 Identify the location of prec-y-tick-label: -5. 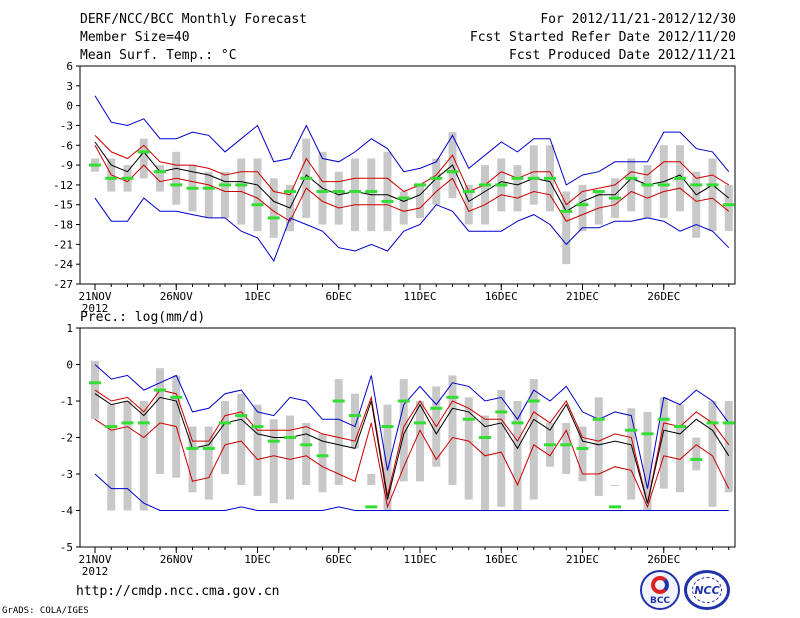
(66, 547).